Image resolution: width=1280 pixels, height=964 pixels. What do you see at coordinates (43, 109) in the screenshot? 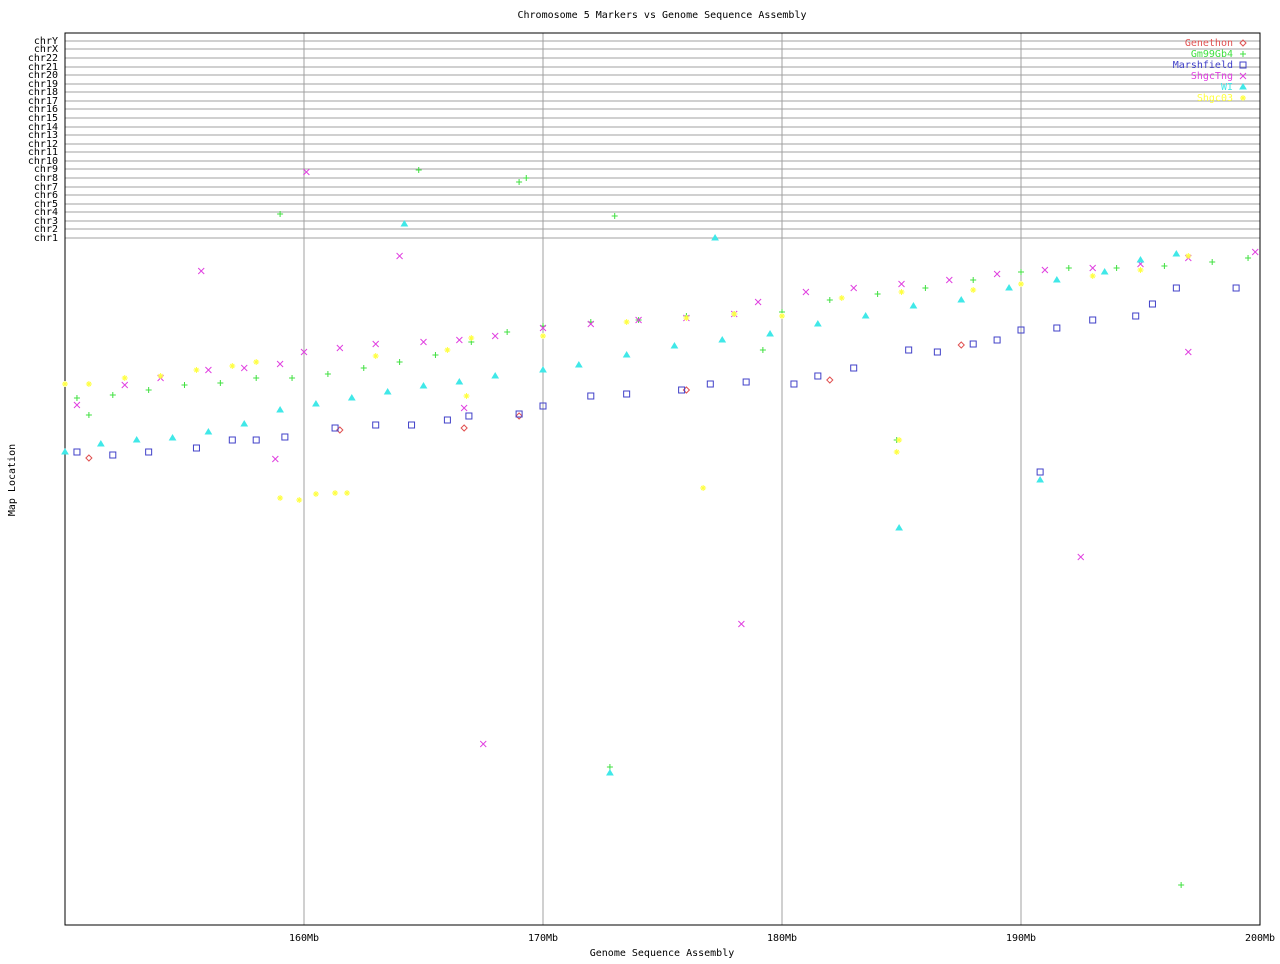
I see `y-tick-label: chr16` at bounding box center [43, 109].